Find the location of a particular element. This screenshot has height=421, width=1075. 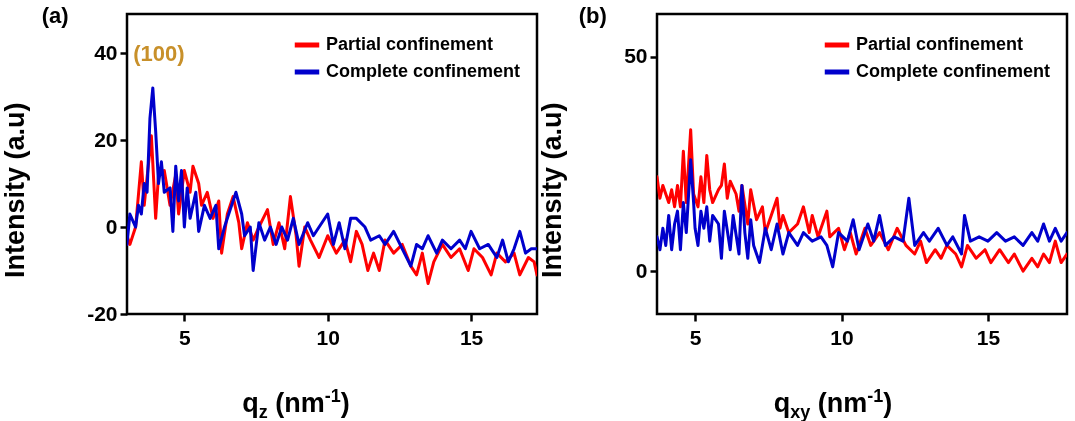

chart-title: (b) is located at coordinates (592, 15).